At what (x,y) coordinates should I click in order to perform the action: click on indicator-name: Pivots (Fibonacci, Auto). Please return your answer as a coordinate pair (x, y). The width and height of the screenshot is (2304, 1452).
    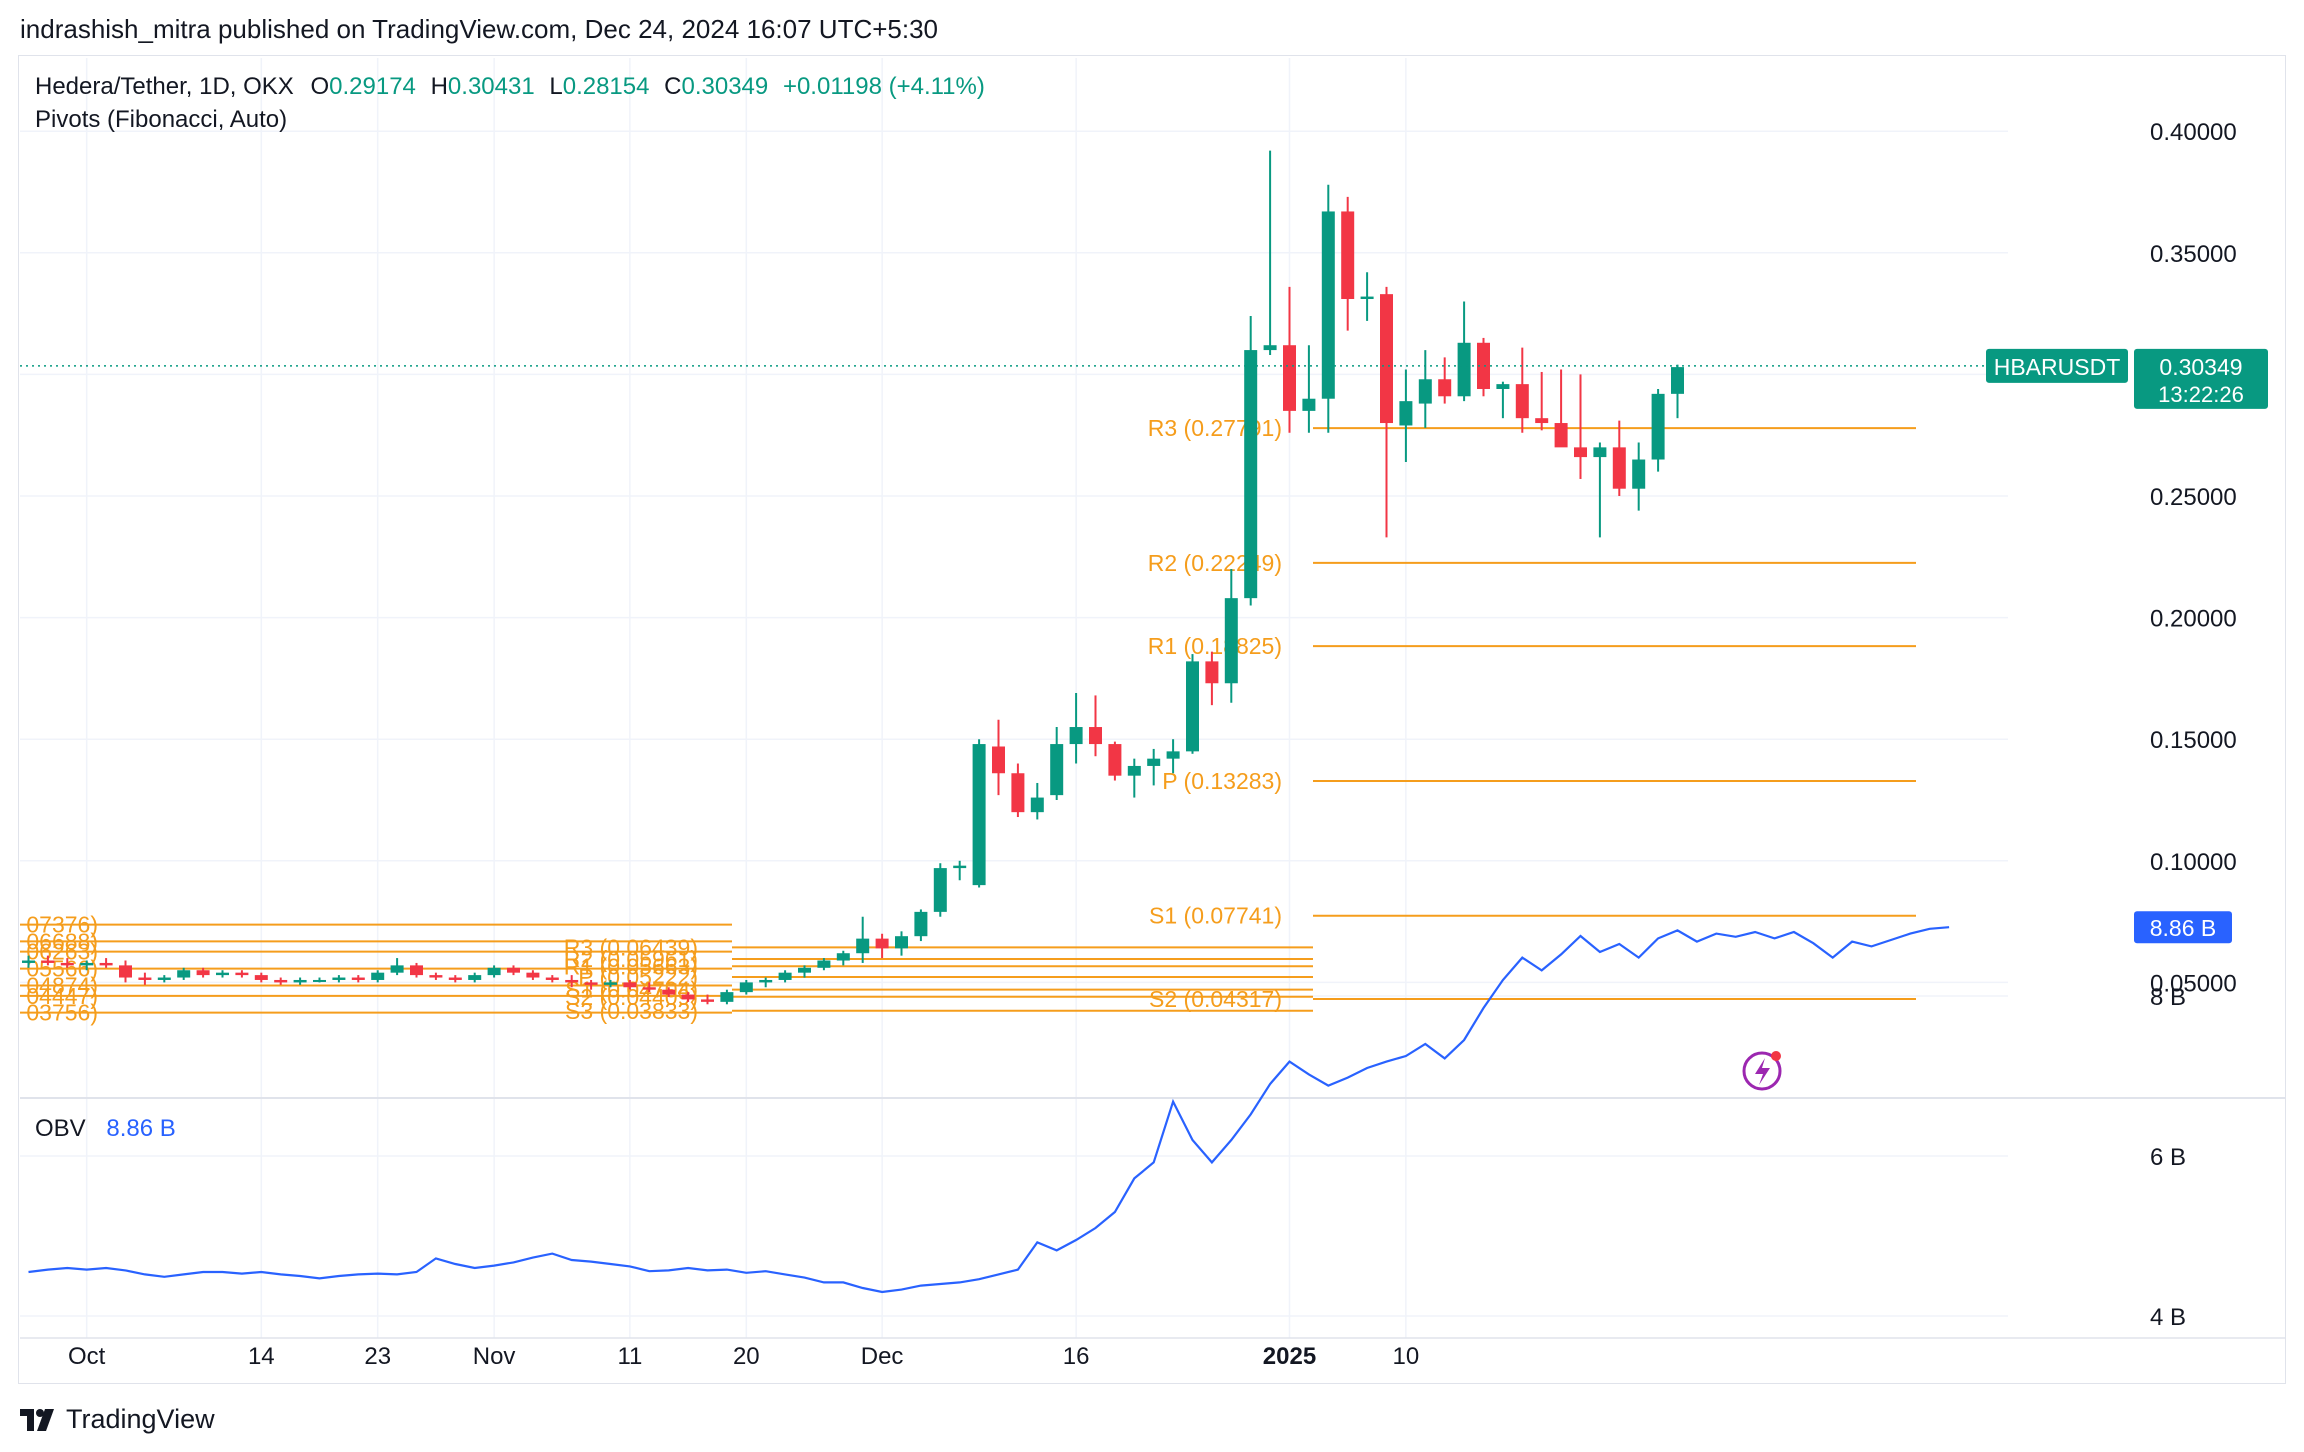
    Looking at the image, I should click on (161, 119).